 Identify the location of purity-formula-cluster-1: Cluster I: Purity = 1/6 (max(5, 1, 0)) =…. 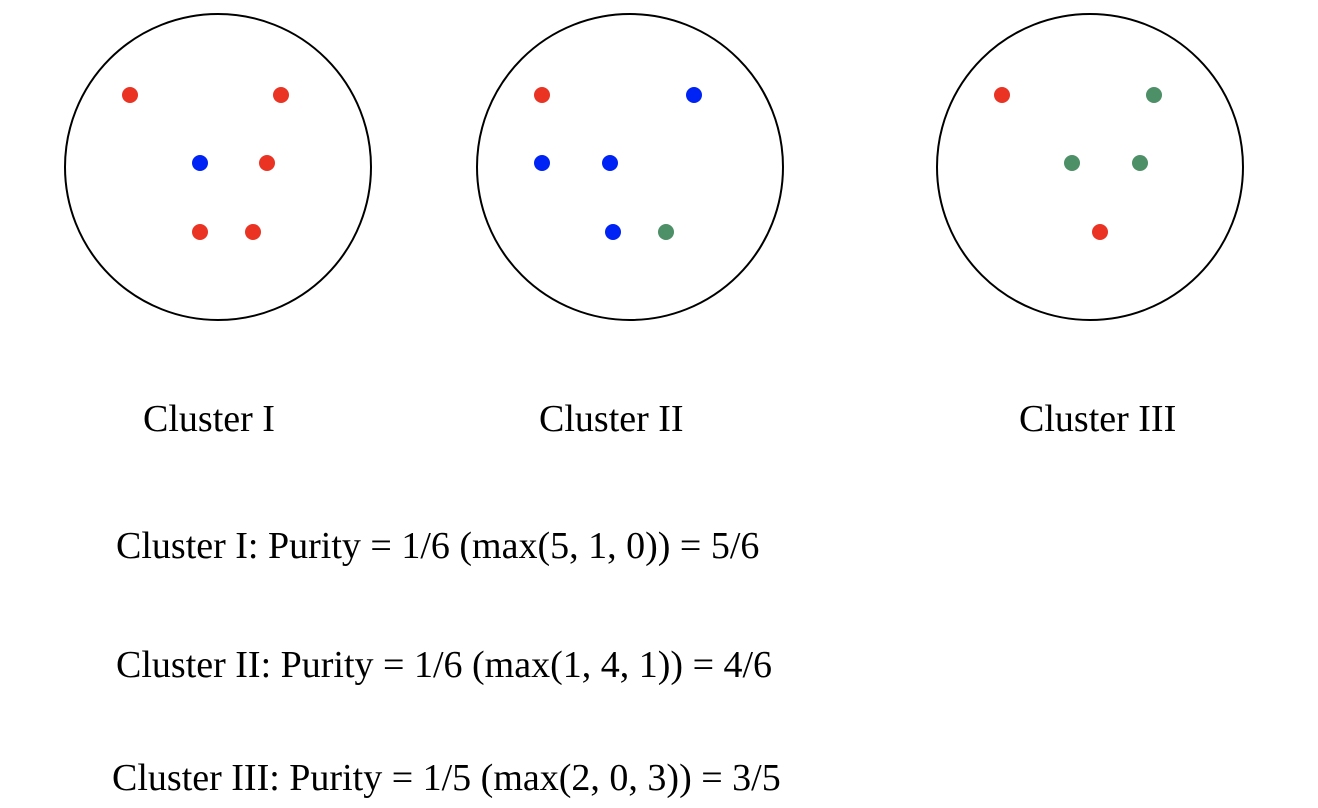
(438, 546).